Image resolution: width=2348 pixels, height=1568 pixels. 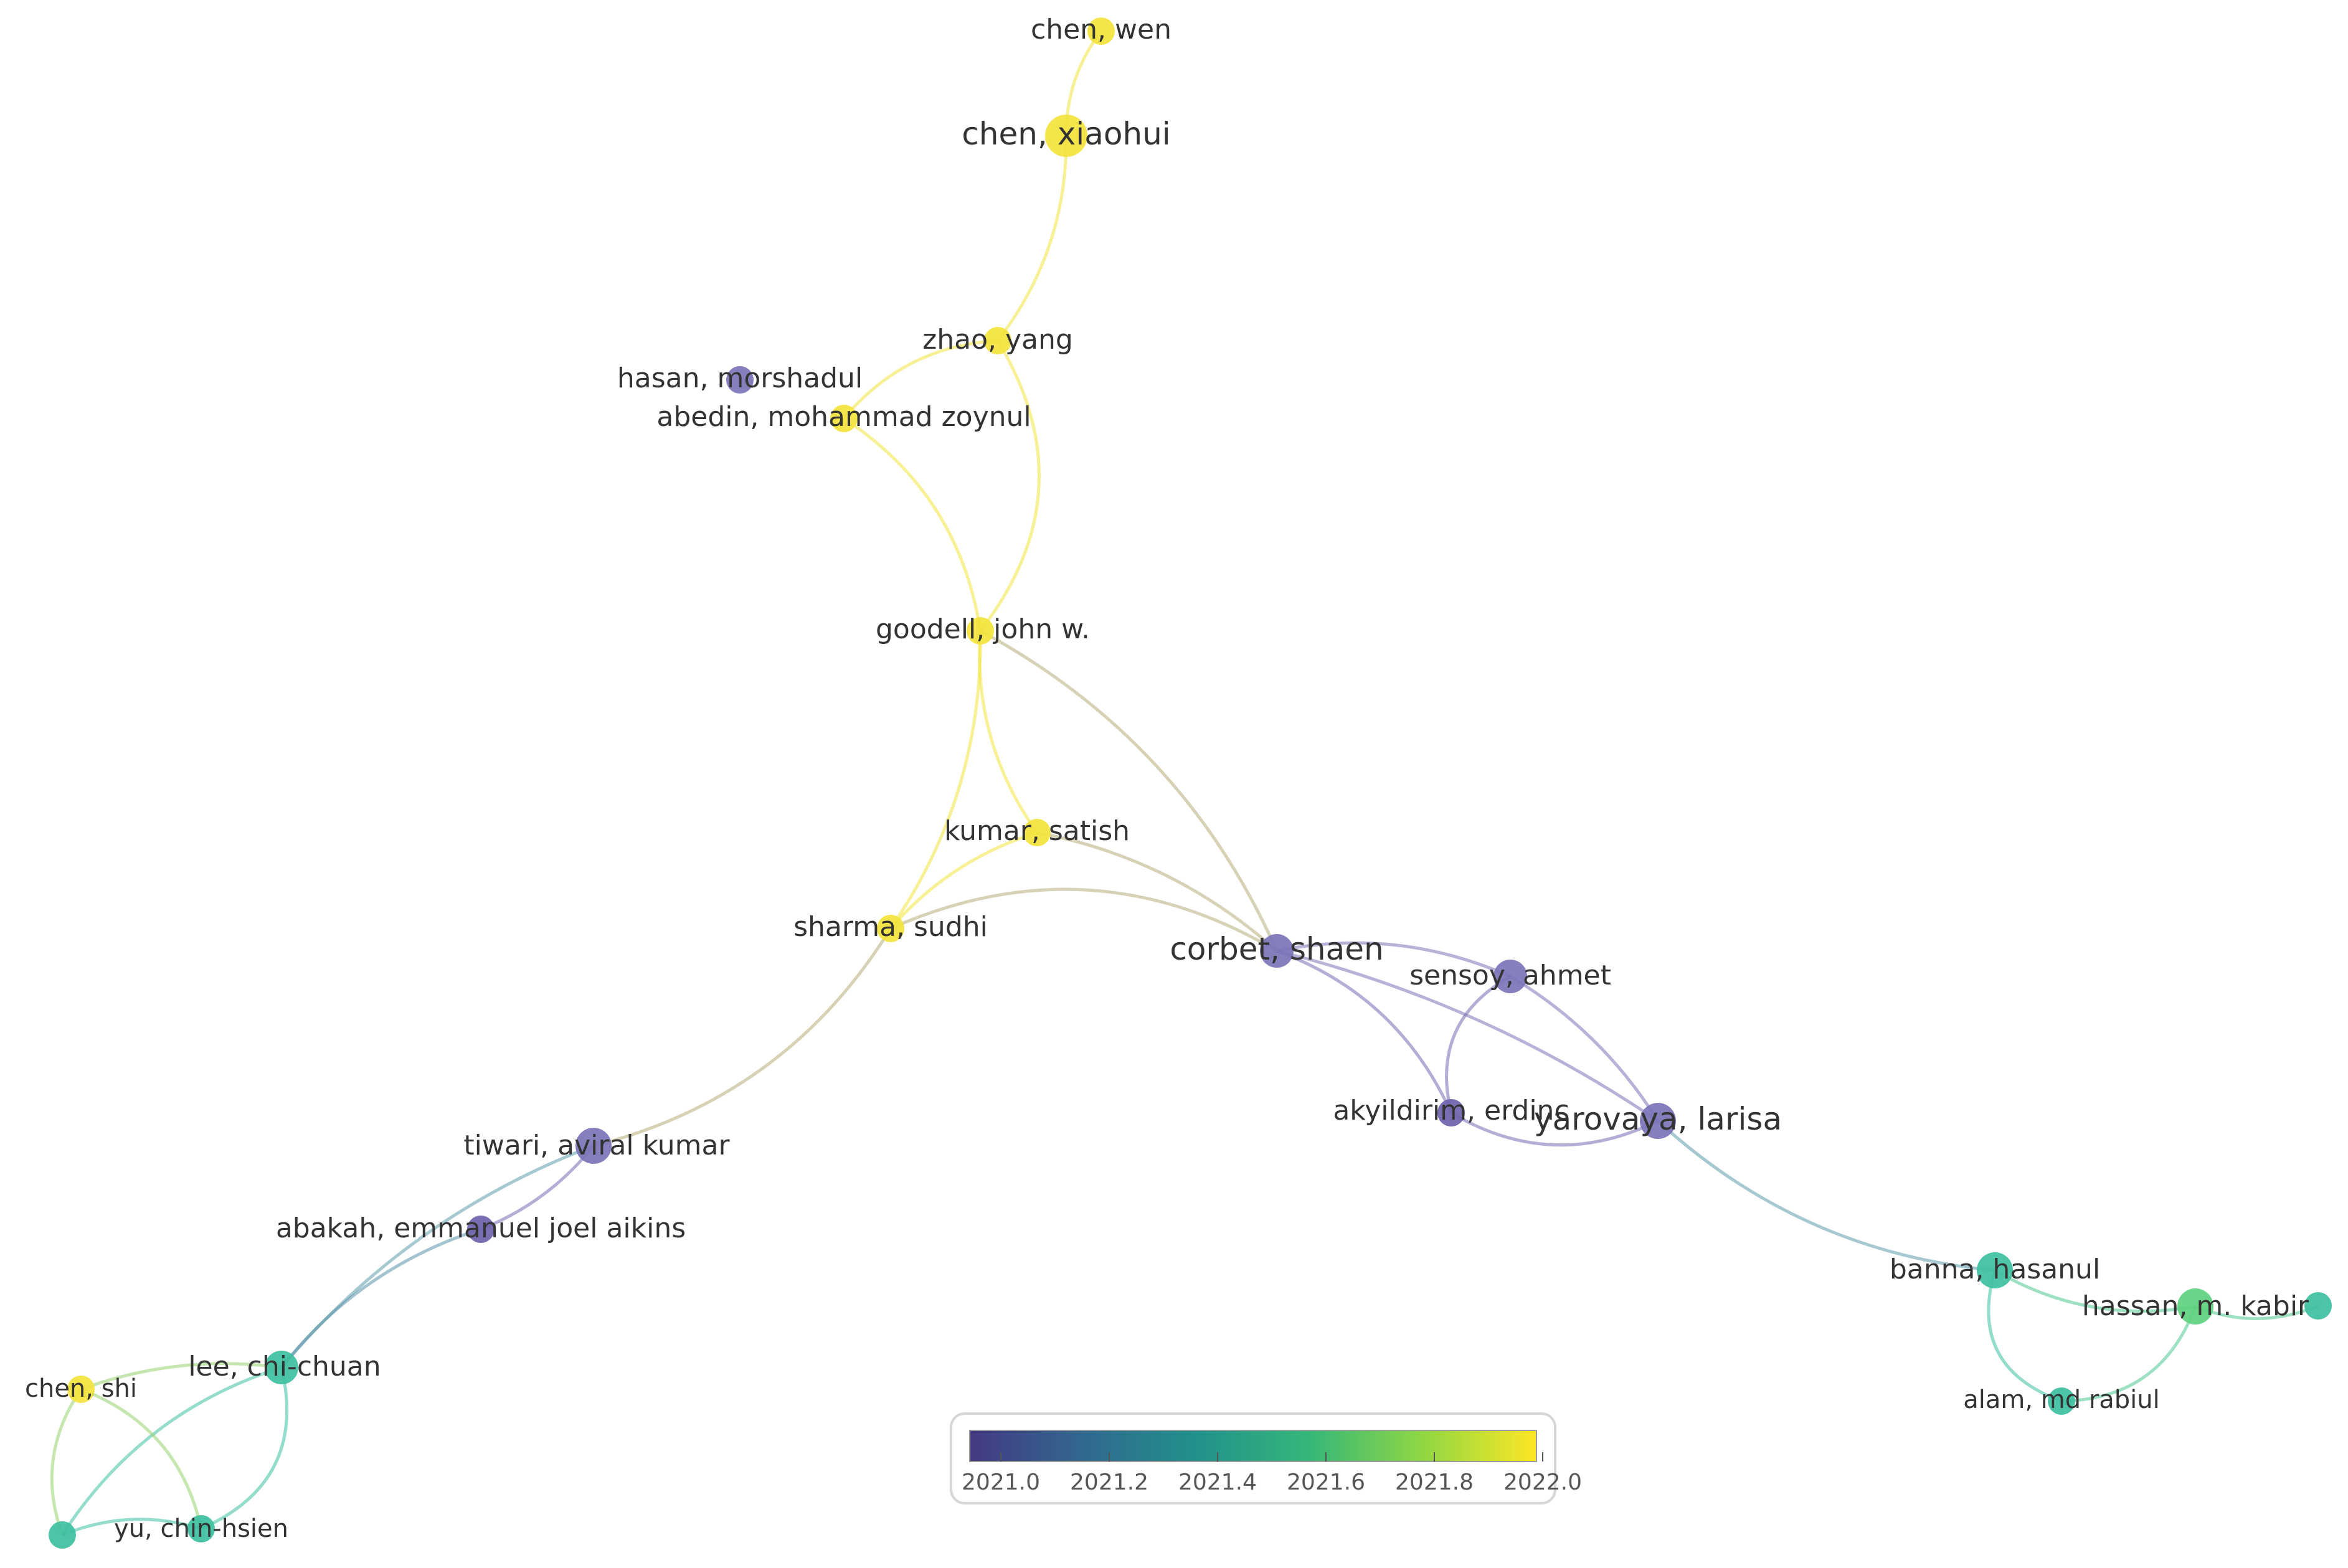 I want to click on colorbar-tick-label: 2021.6, so click(x=1326, y=1482).